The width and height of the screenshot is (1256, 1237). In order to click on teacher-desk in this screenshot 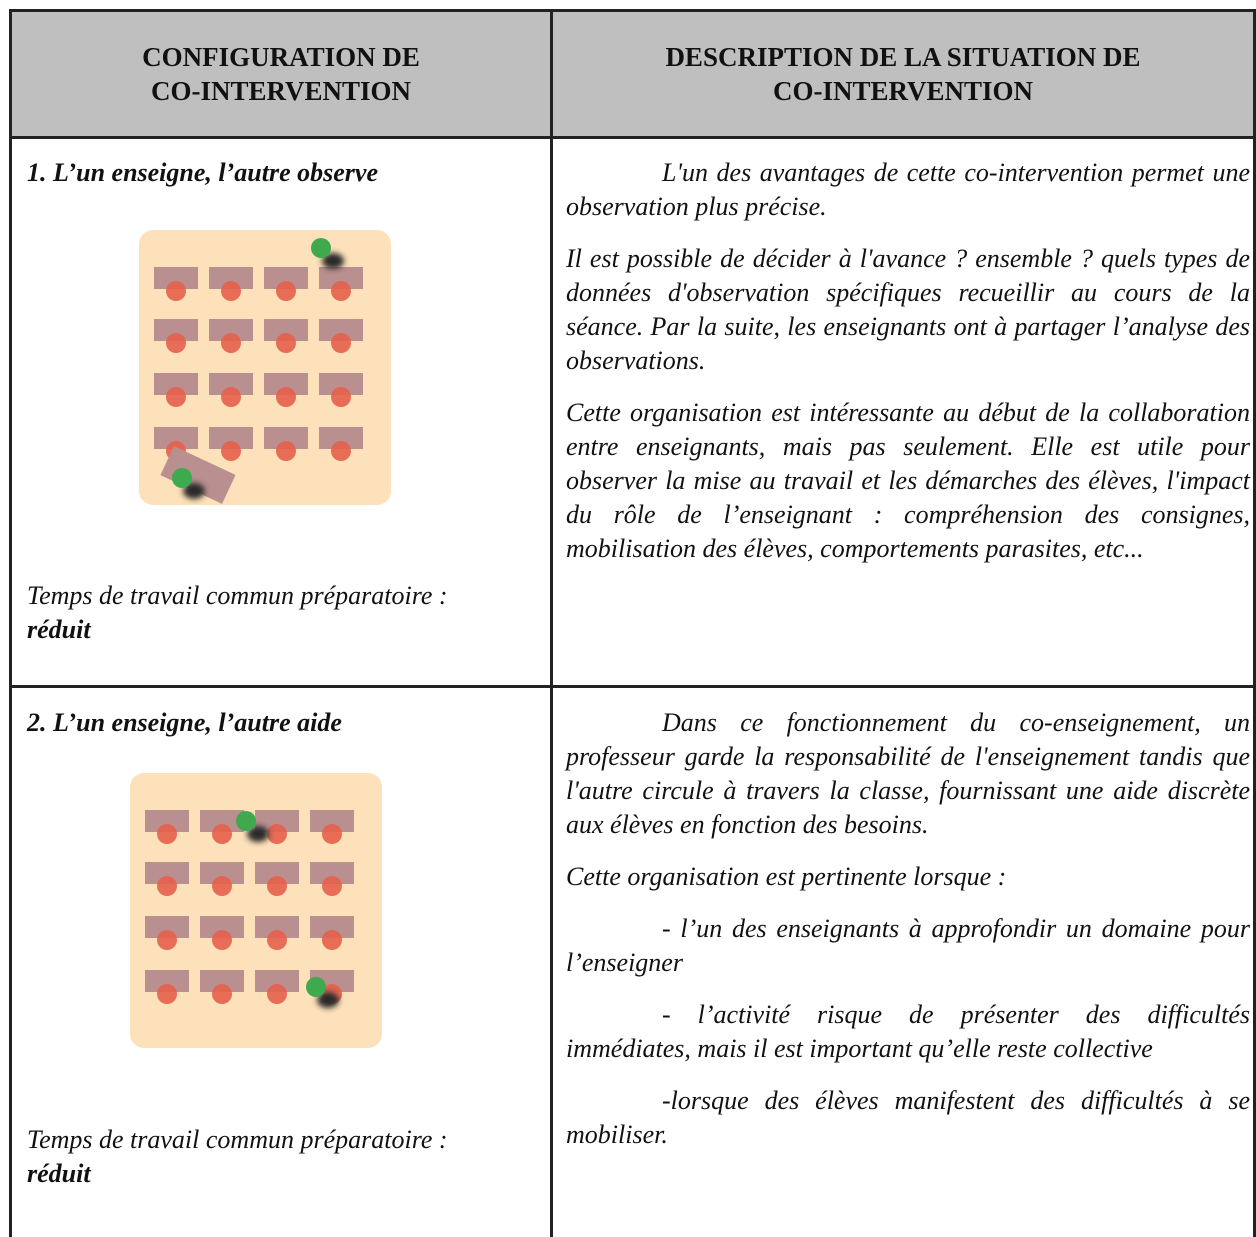, I will do `click(198, 475)`.